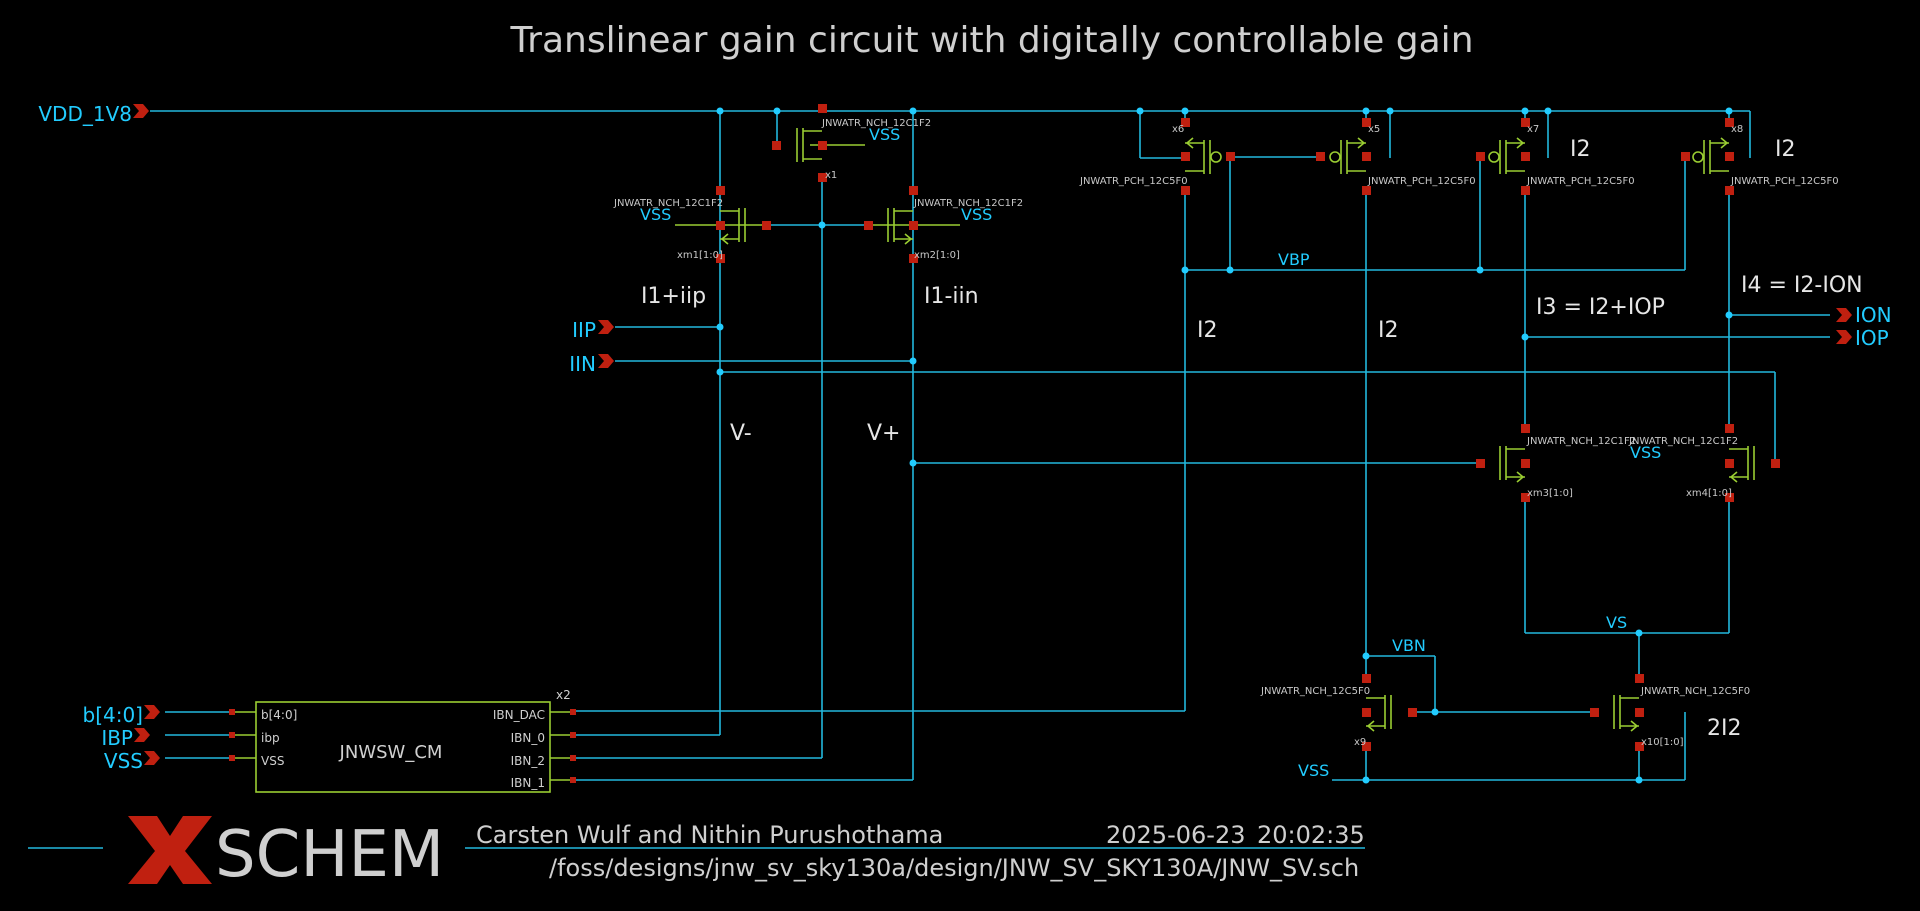  What do you see at coordinates (1581, 441) in the screenshot?
I see `label-xm3-type: JNWATR_NCH_12C1F2` at bounding box center [1581, 441].